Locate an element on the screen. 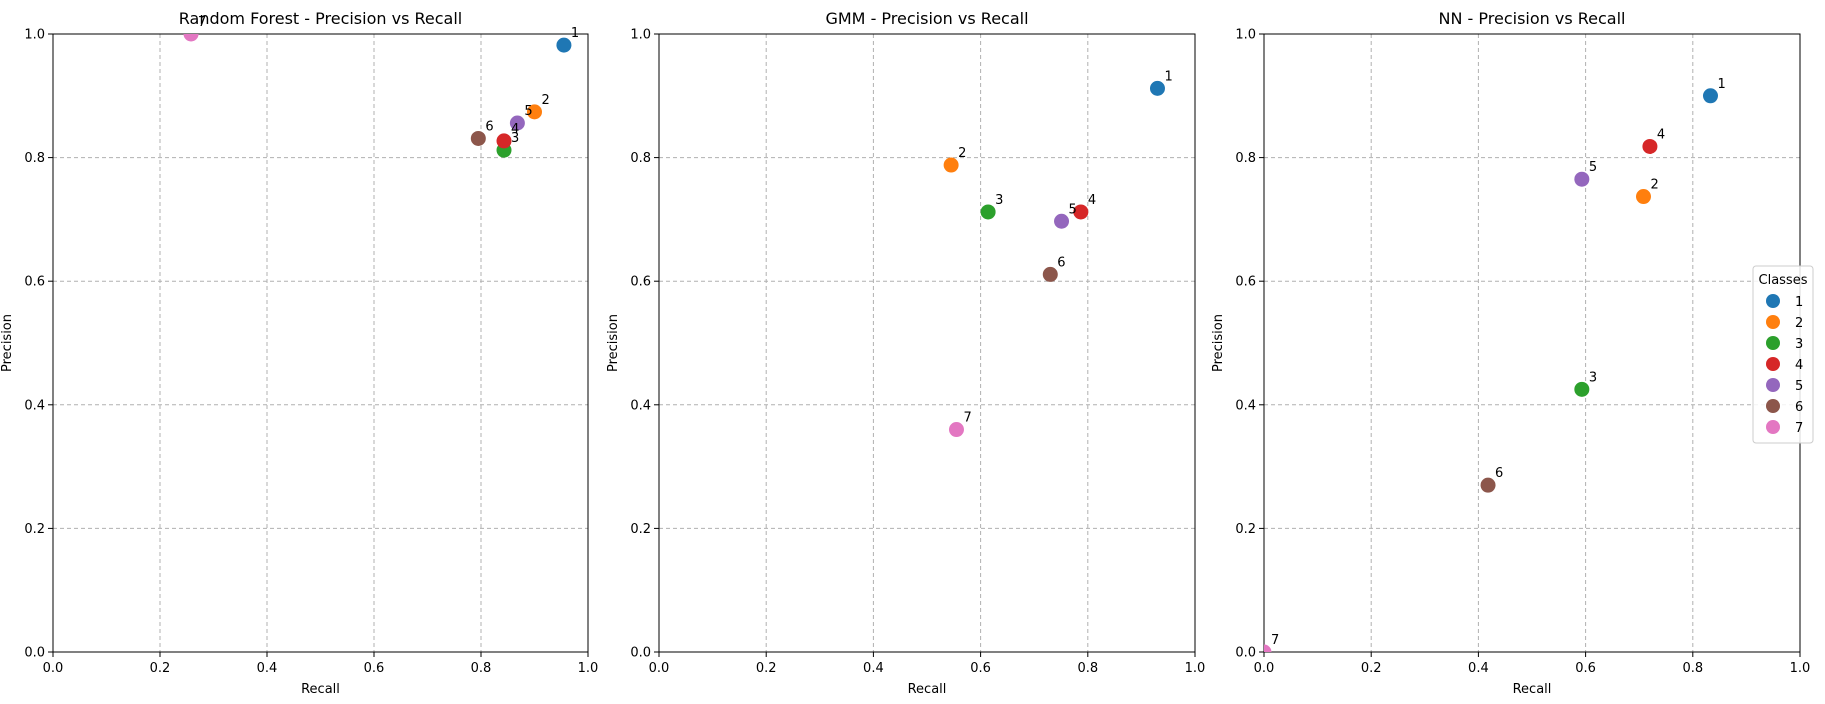 The width and height of the screenshot is (1825, 704). chart-title: Random Forest - Precision vs Recall is located at coordinates (320, 18).